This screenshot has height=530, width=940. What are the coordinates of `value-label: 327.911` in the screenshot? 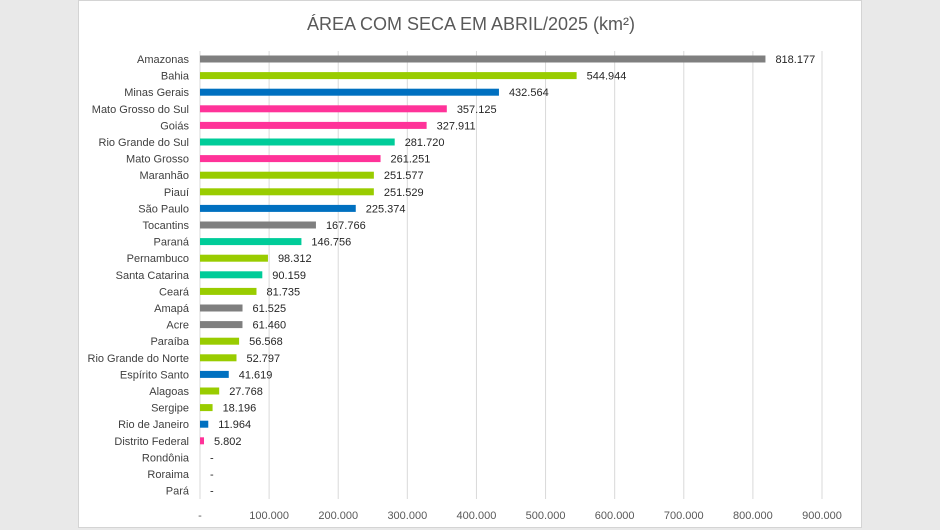 It's located at (456, 126).